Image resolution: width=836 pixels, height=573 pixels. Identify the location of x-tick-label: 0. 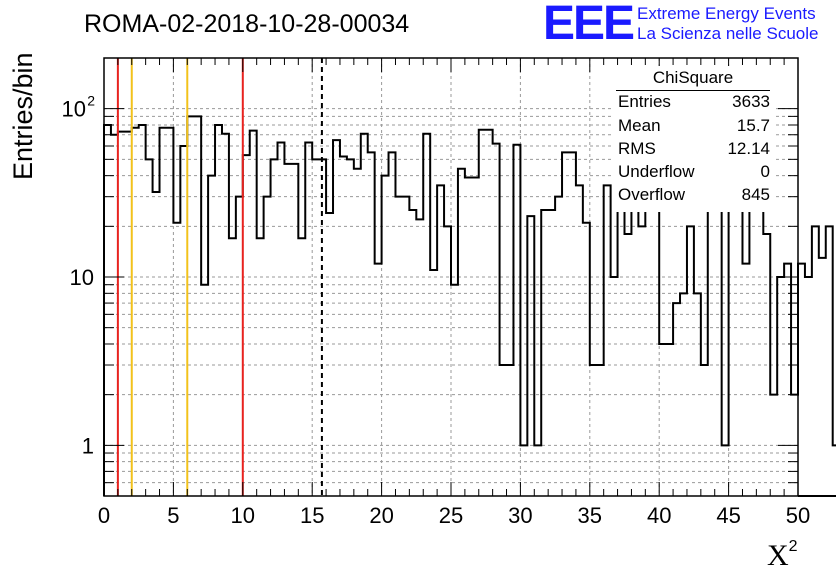
(104, 515).